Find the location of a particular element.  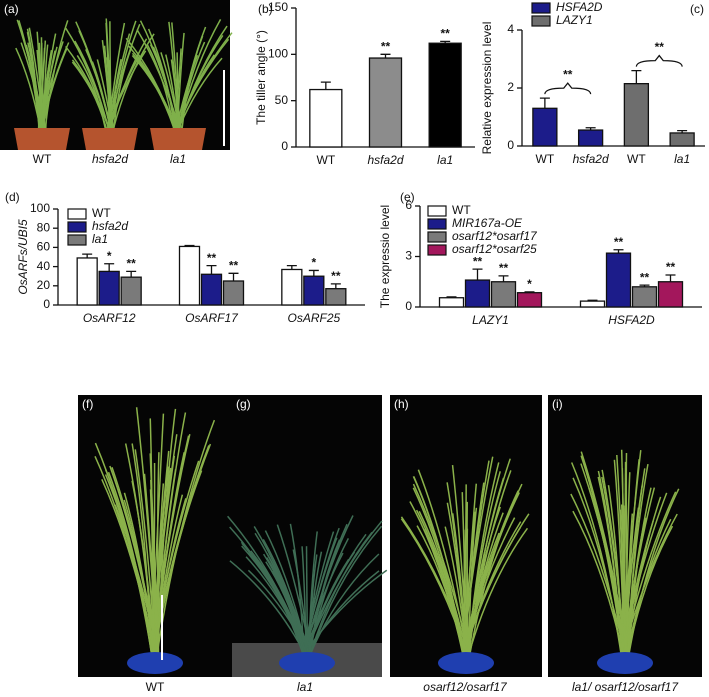

y-tick-label: 4 is located at coordinates (510, 29).